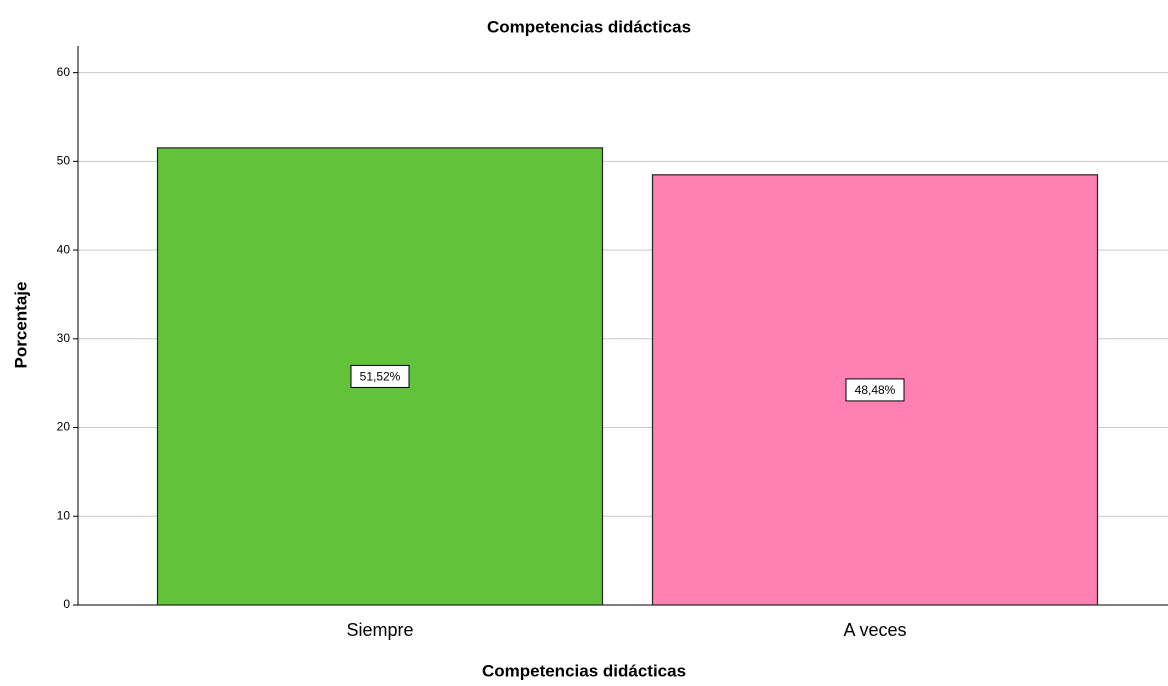 The image size is (1168, 686). Describe the element at coordinates (64, 161) in the screenshot. I see `y-tick-label: 50` at that location.